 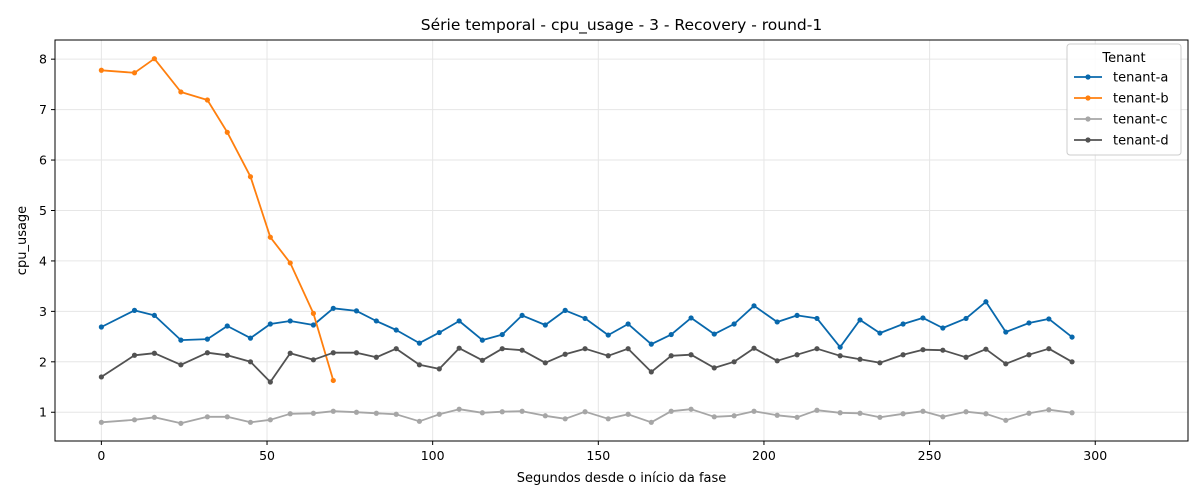 I want to click on series-tenant-d, so click(x=586, y=365).